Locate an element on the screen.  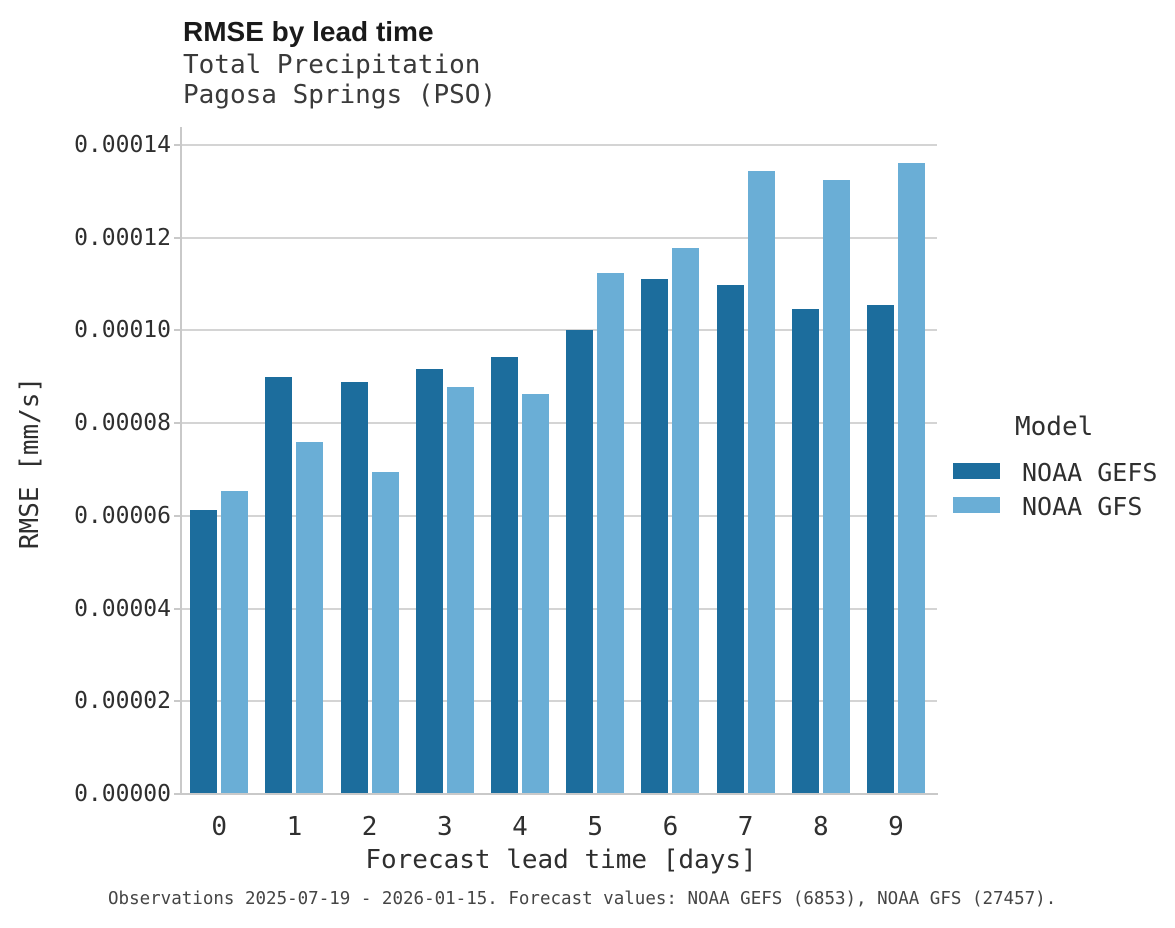
x-tick-label-day-4: 4 is located at coordinates (520, 827).